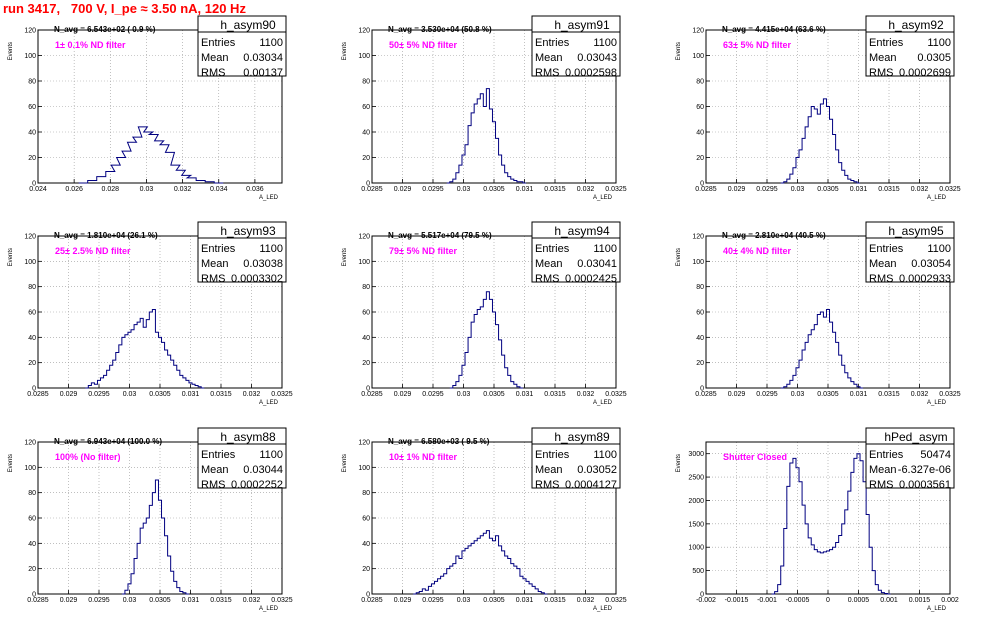  What do you see at coordinates (105, 29) in the screenshot?
I see `navg-label: N_avg = 6.543e+02 ( 0.9 %)` at bounding box center [105, 29].